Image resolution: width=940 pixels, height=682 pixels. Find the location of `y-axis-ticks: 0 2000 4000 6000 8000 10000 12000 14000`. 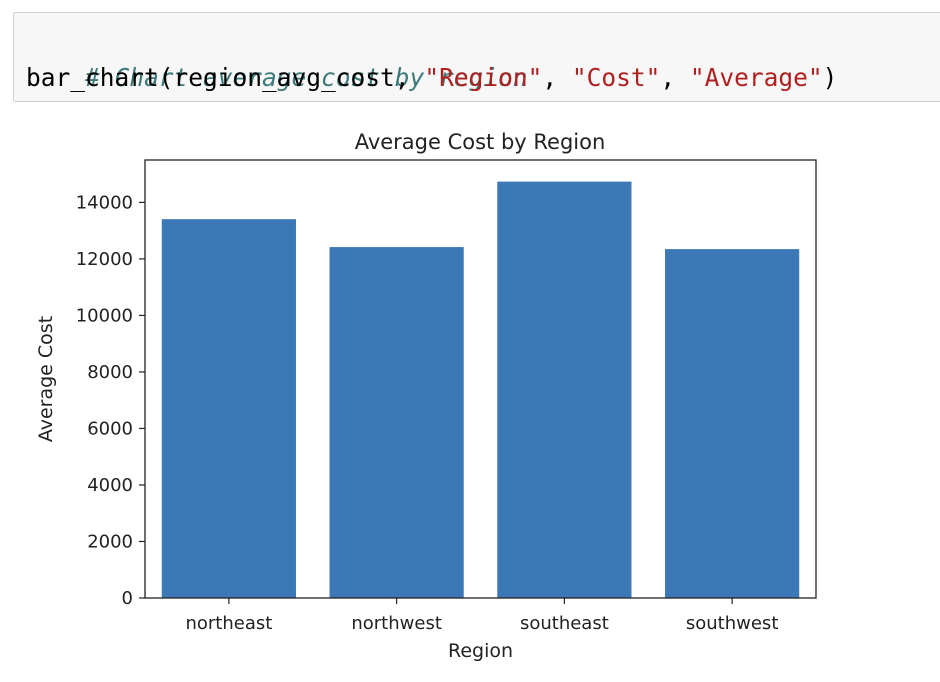

y-axis-ticks: 0 2000 4000 6000 8000 10000 12000 14000 is located at coordinates (110, 400).